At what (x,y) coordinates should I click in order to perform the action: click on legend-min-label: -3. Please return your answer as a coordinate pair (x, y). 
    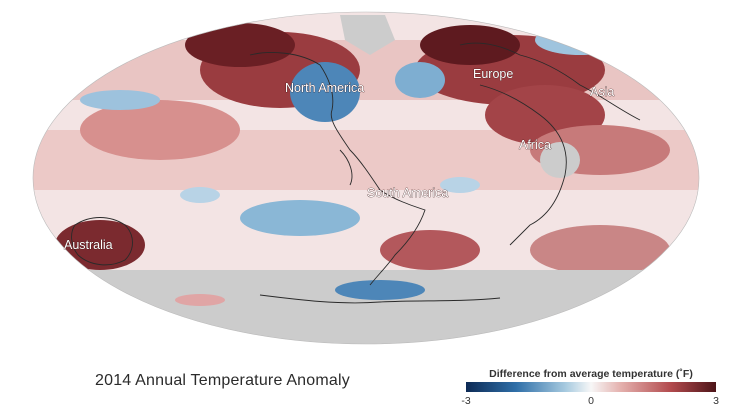
    Looking at the image, I should click on (466, 401).